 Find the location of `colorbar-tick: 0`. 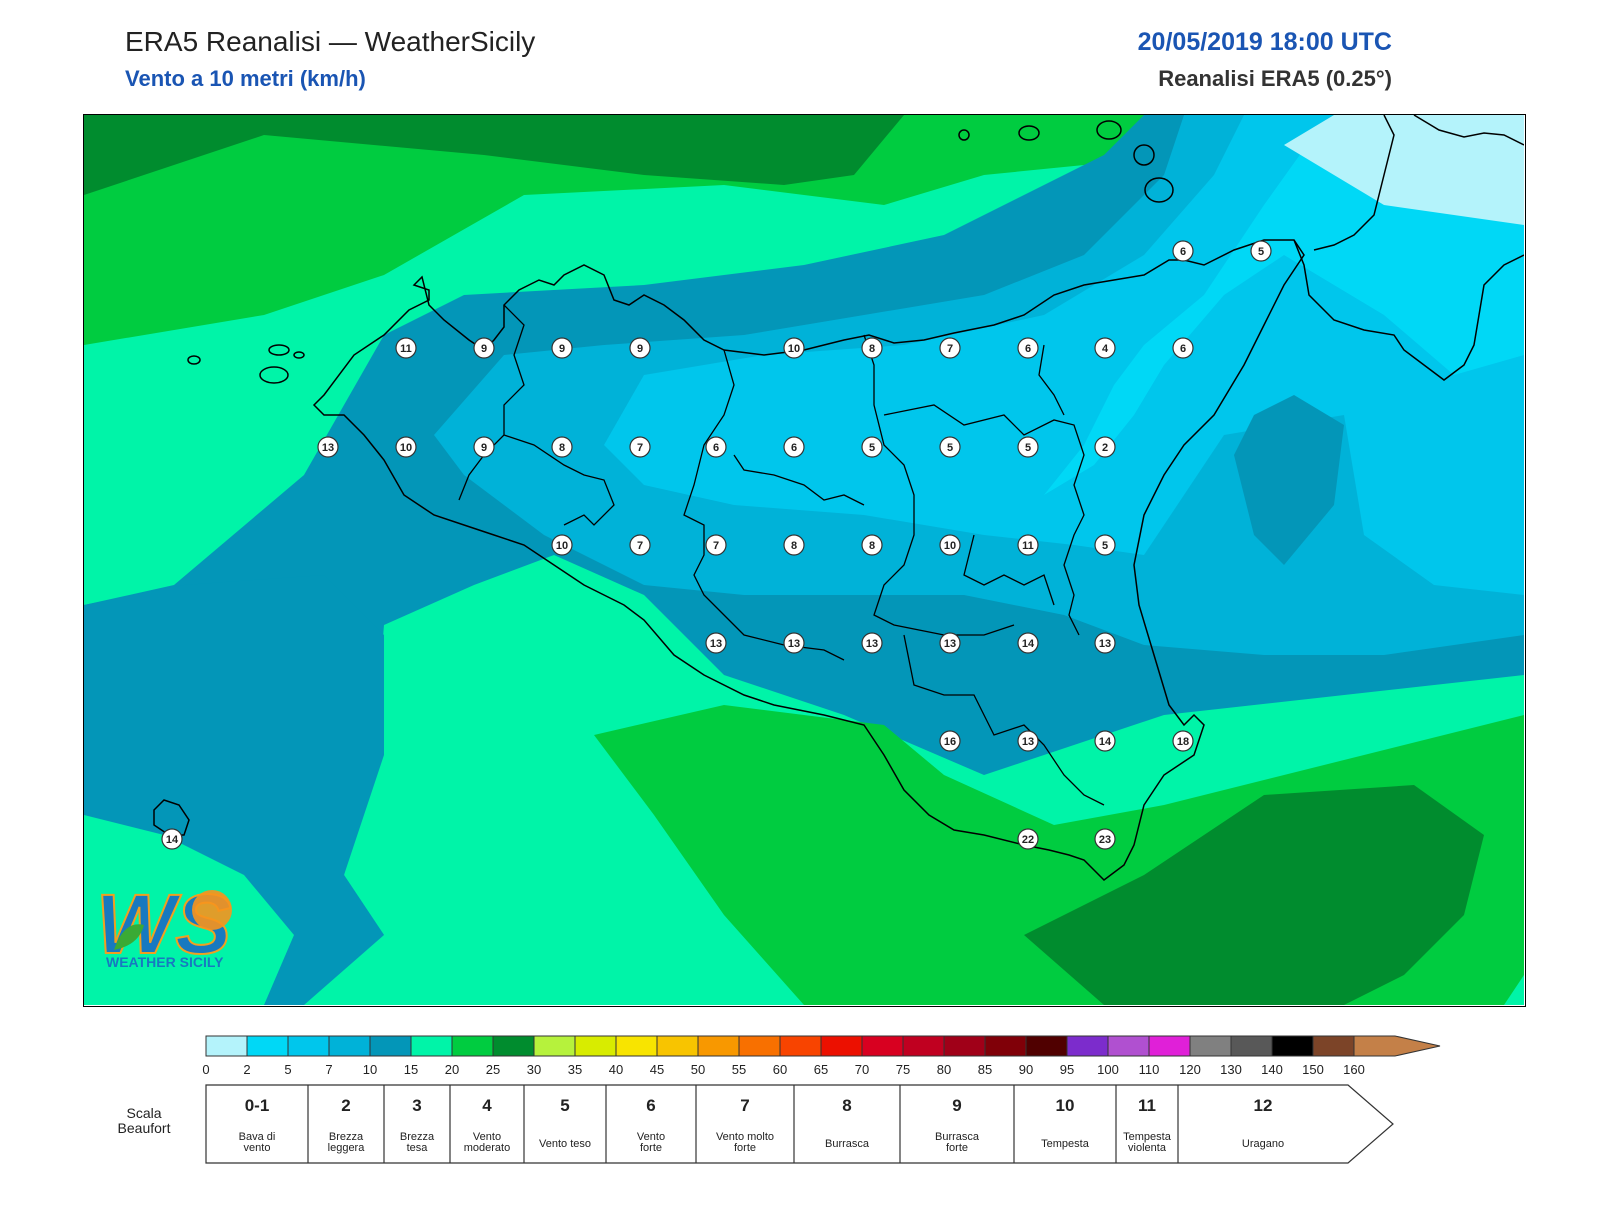

colorbar-tick: 0 is located at coordinates (205, 1069).